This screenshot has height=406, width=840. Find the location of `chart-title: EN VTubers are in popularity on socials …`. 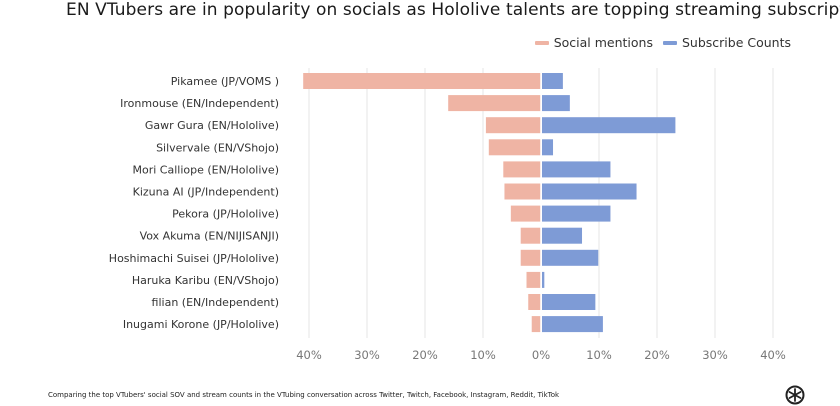

chart-title: EN VTubers are in popularity on socials … is located at coordinates (453, 10).